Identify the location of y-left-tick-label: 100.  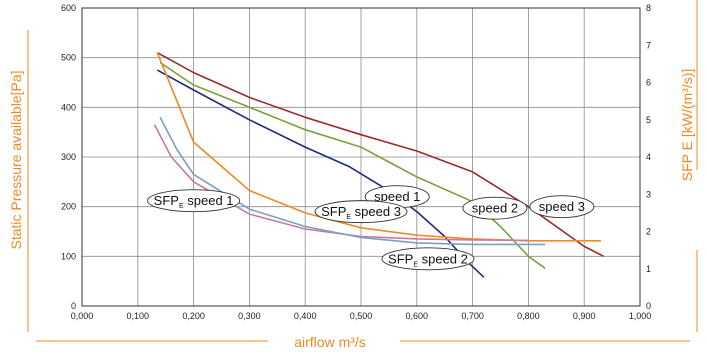
(68, 256).